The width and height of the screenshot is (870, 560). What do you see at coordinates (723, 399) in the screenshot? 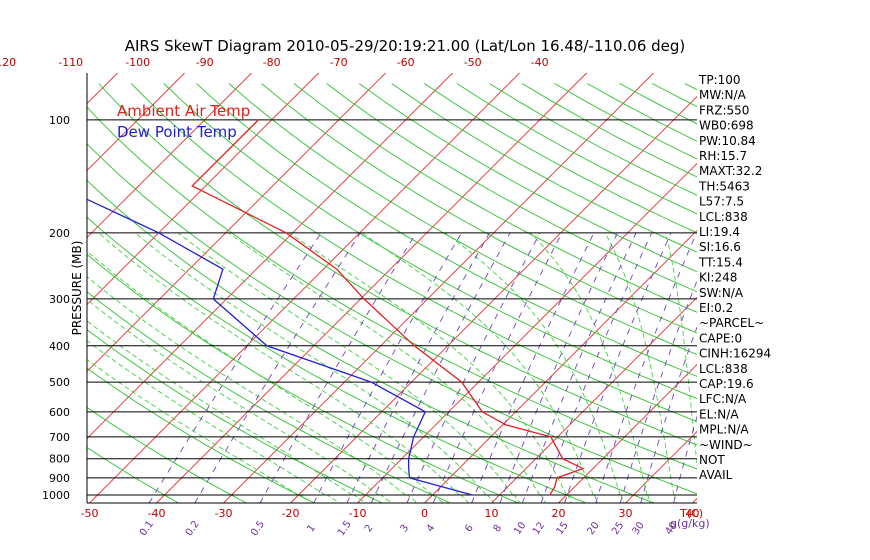
I see `index-entry: LFC:N/A` at bounding box center [723, 399].